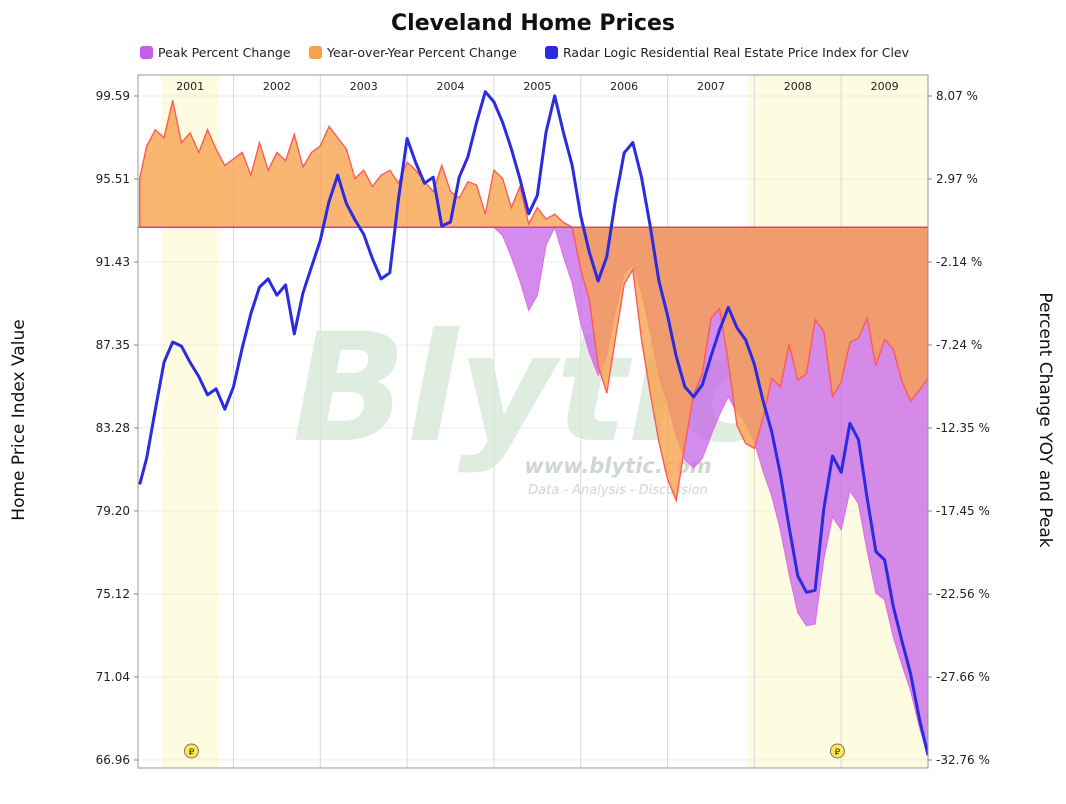 This screenshot has width=1066, height=804. What do you see at coordinates (113, 428) in the screenshot?
I see `left-tick-label-4: 83.28` at bounding box center [113, 428].